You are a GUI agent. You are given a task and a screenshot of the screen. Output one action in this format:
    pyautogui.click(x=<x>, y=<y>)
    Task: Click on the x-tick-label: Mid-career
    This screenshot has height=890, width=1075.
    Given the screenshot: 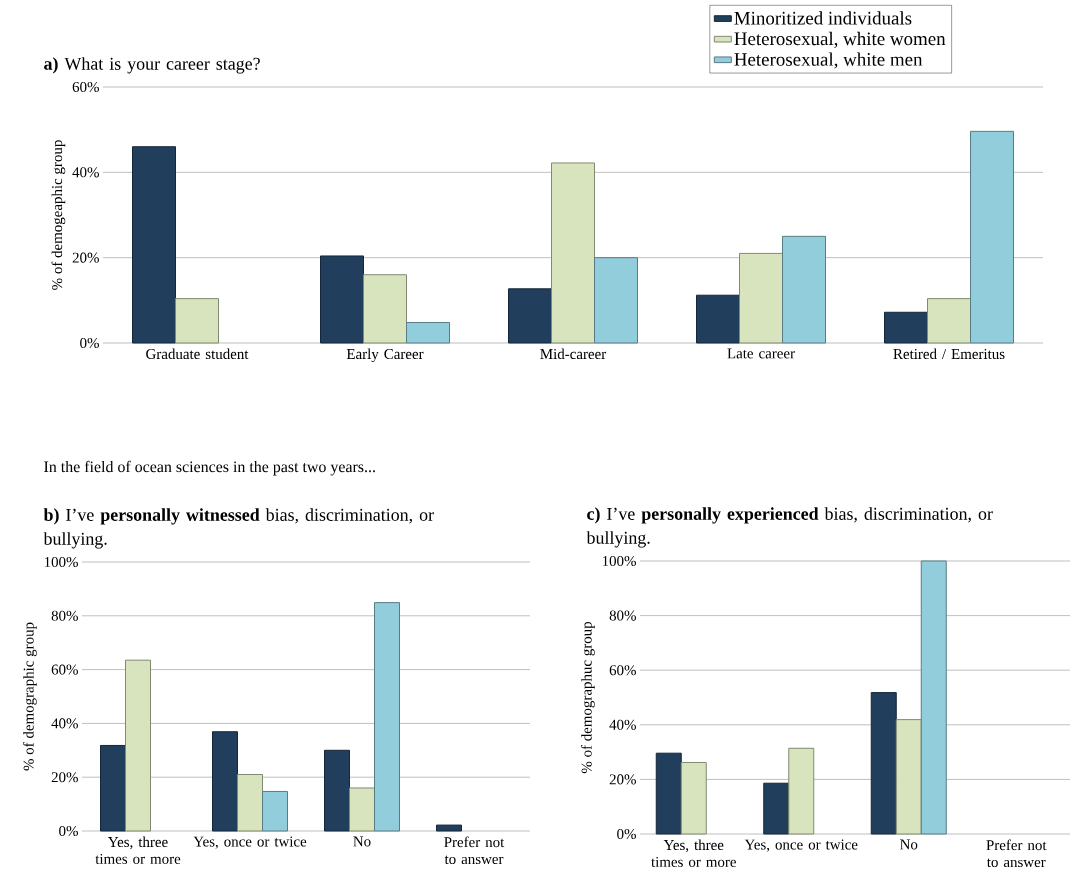 What is the action you would take?
    pyautogui.click(x=573, y=354)
    